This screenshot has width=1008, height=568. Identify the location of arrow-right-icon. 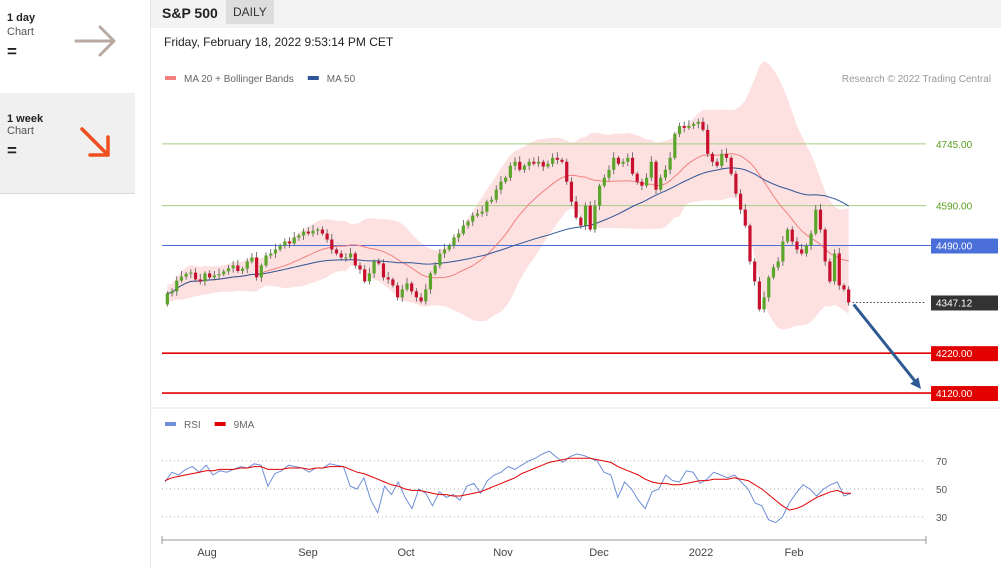
(95, 41).